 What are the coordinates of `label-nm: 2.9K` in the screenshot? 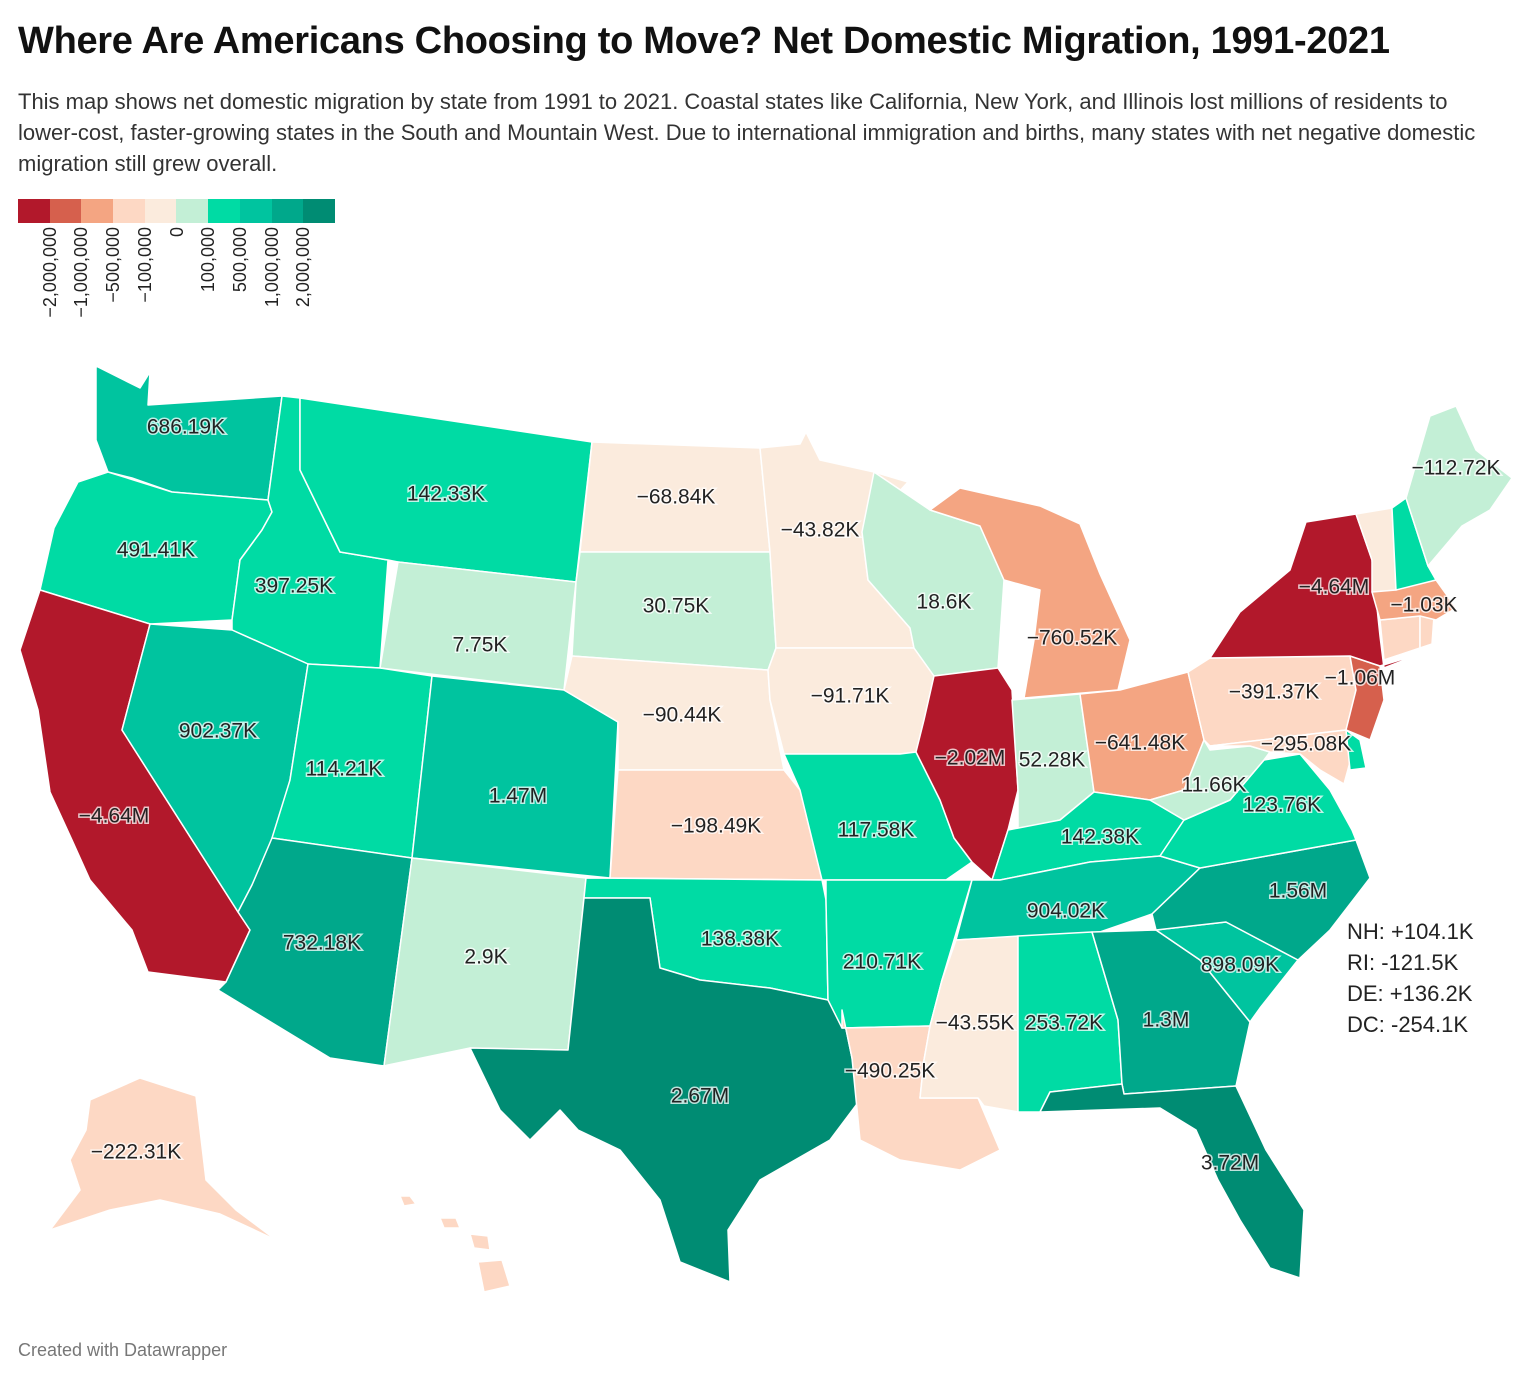 It's located at (485, 957).